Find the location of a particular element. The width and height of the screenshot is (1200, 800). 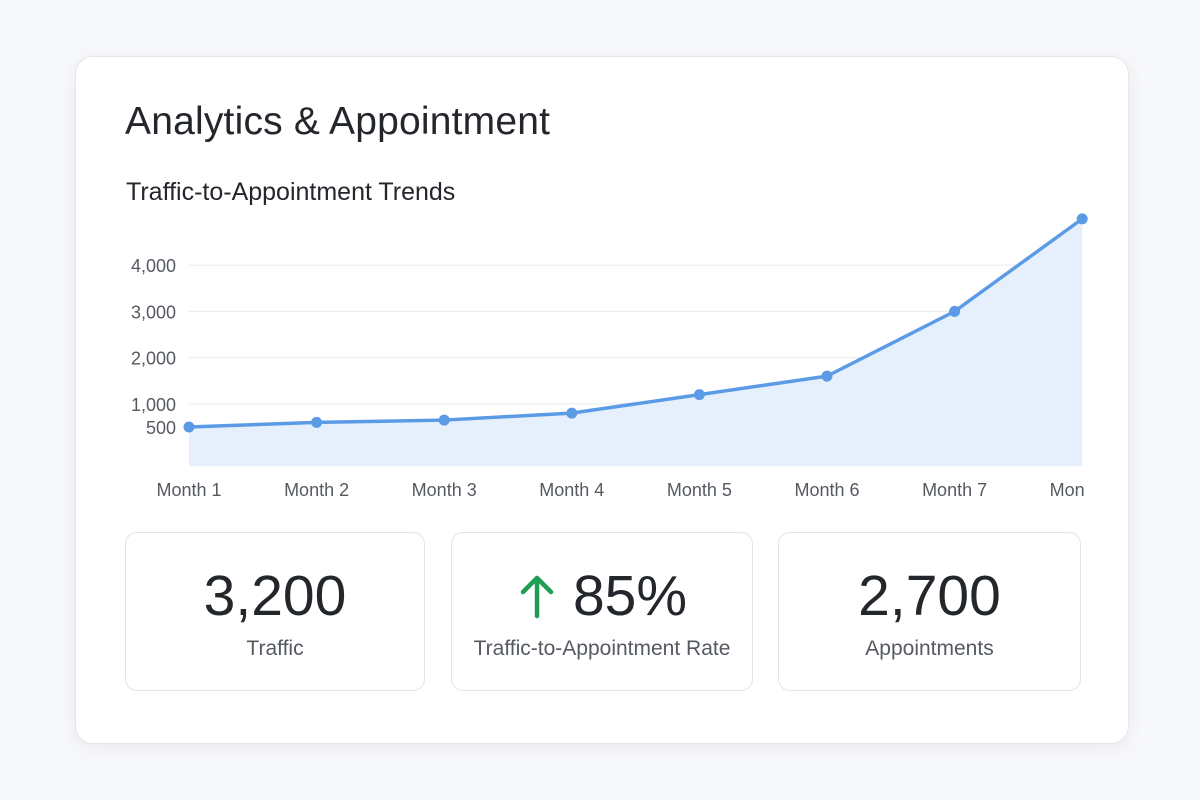

arrow-up-icon is located at coordinates (537, 597).